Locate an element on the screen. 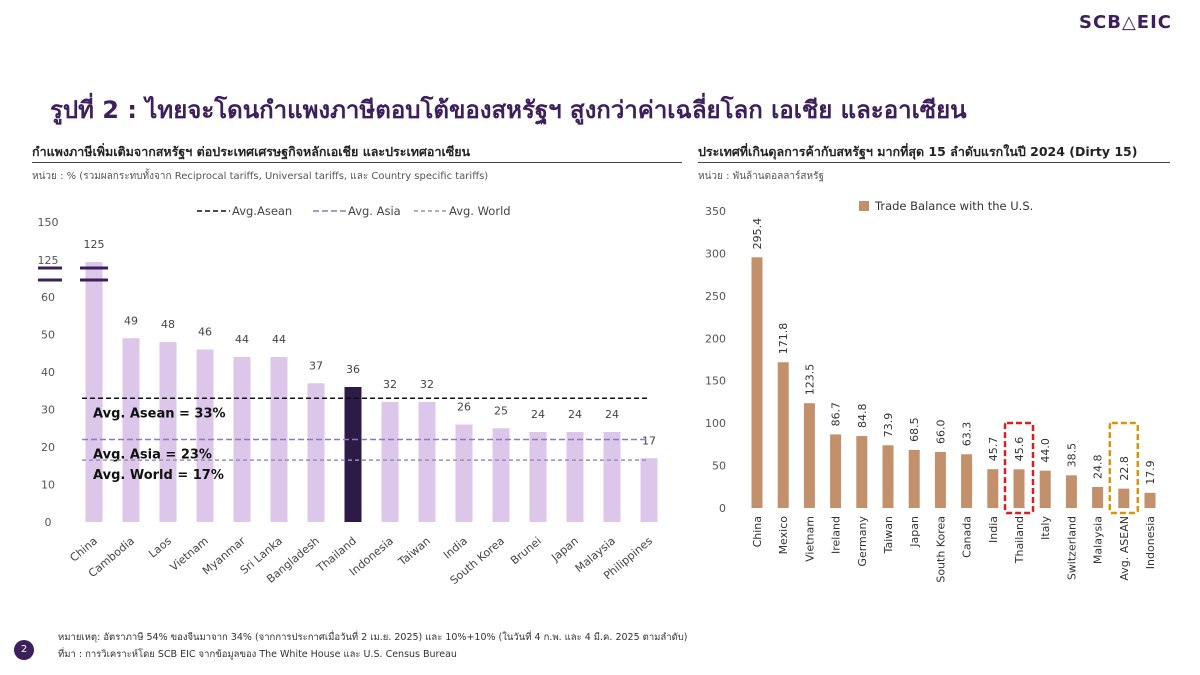 The image size is (1200, 675). y-tick-label: 100 is located at coordinates (715, 423).